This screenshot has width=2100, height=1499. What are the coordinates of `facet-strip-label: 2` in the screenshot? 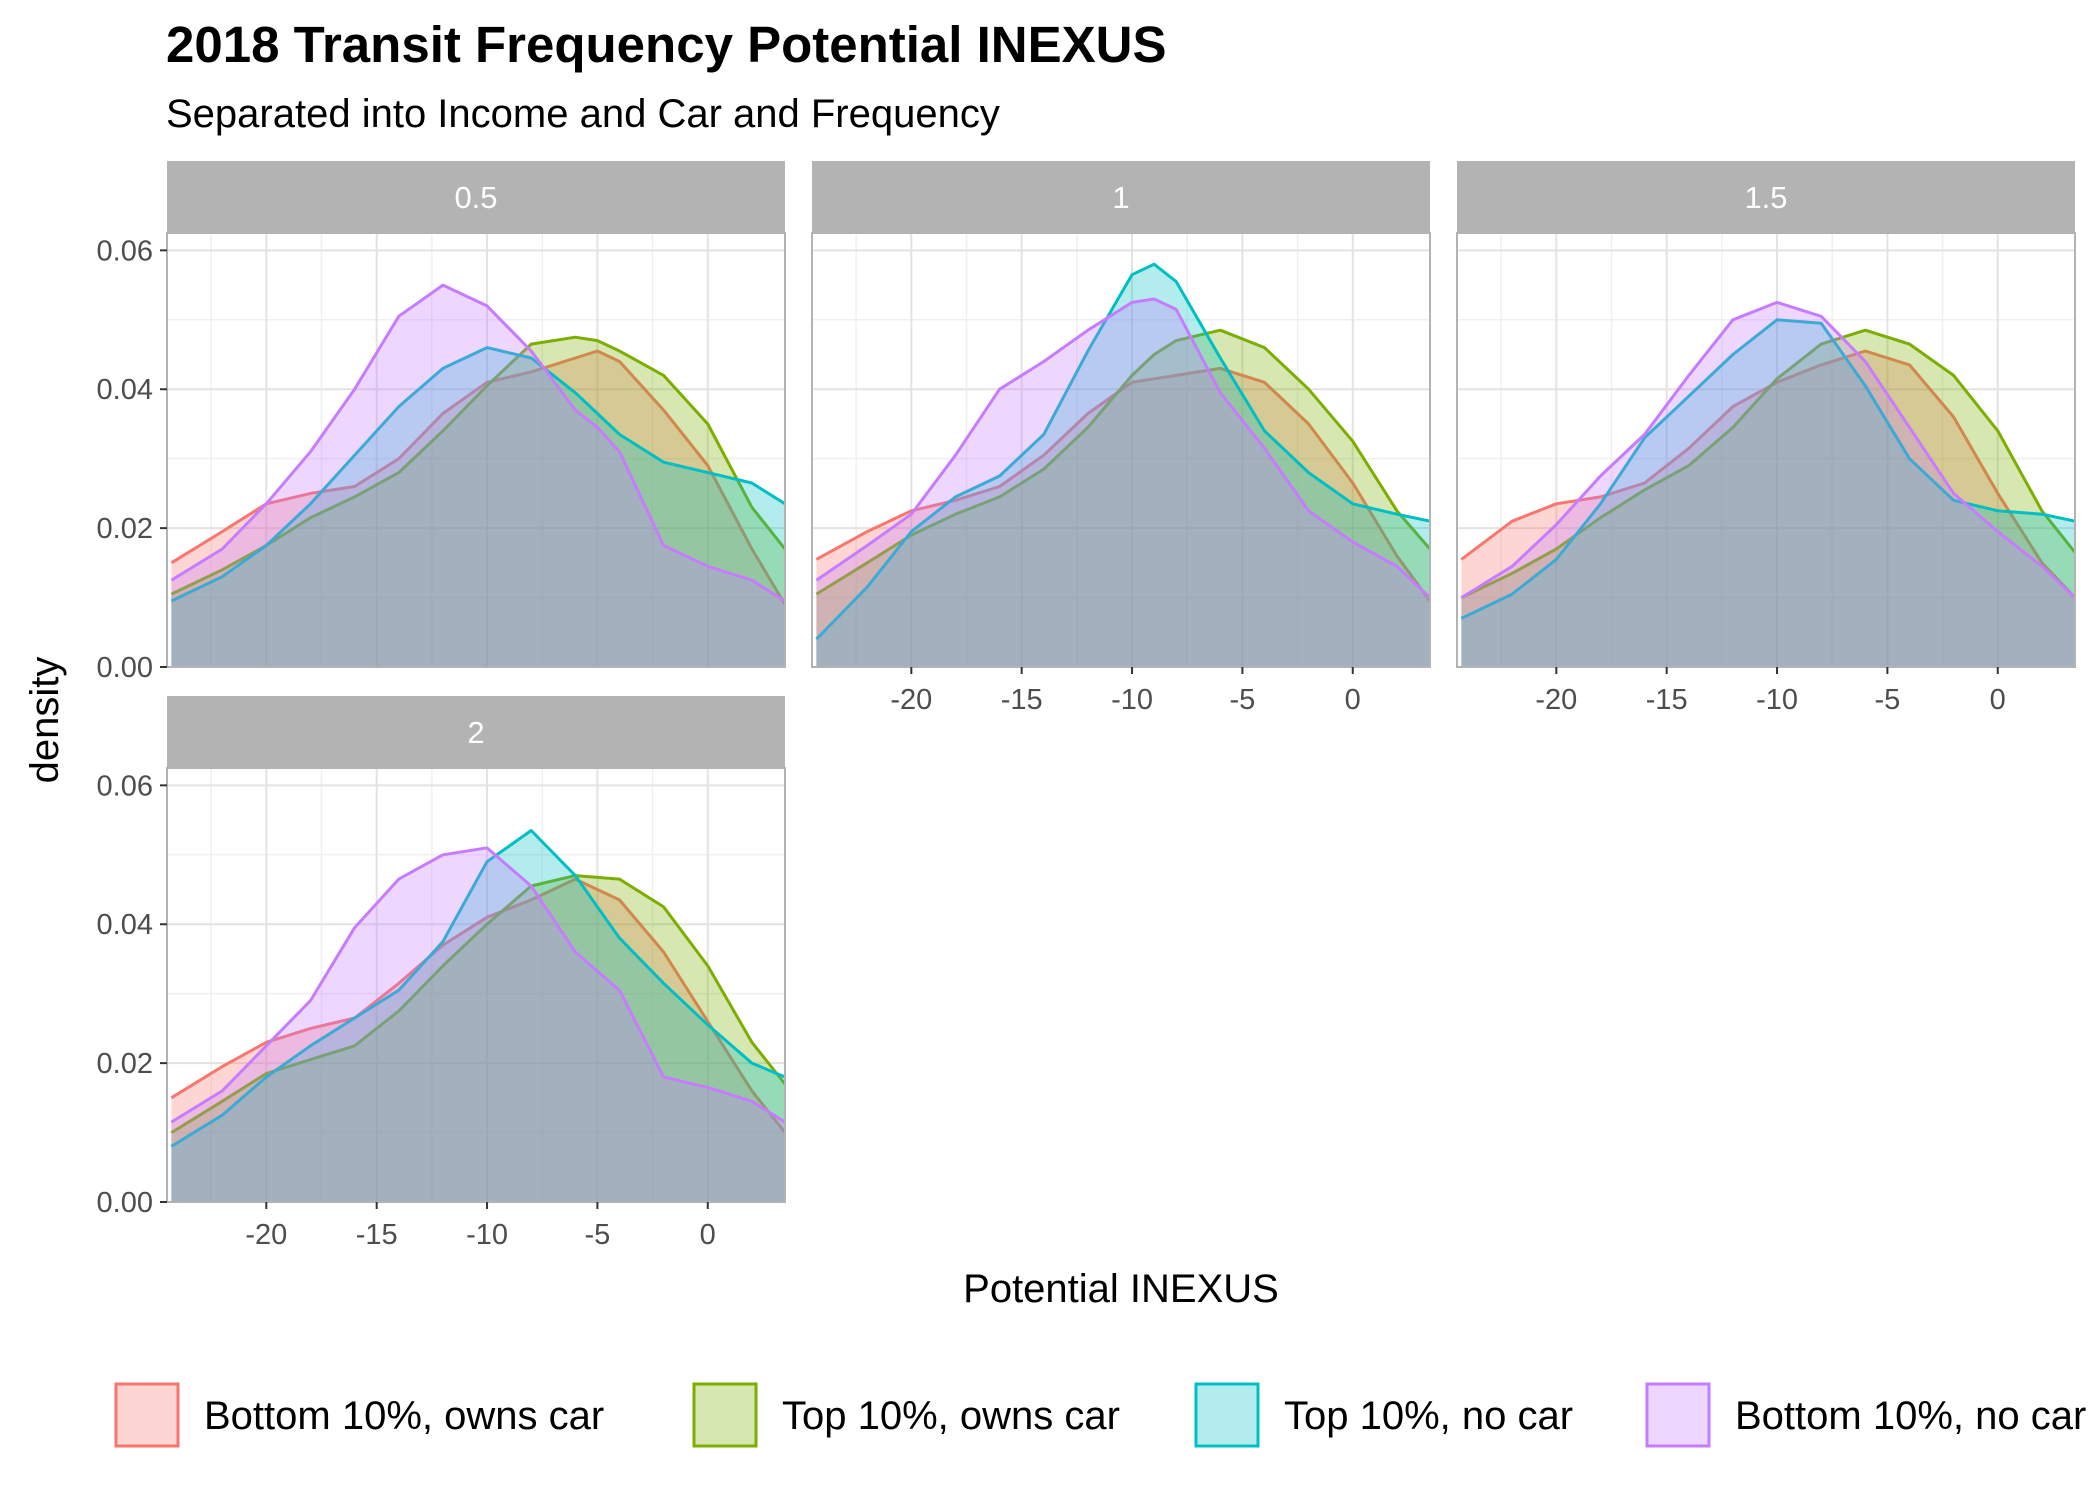 It's located at (475, 732).